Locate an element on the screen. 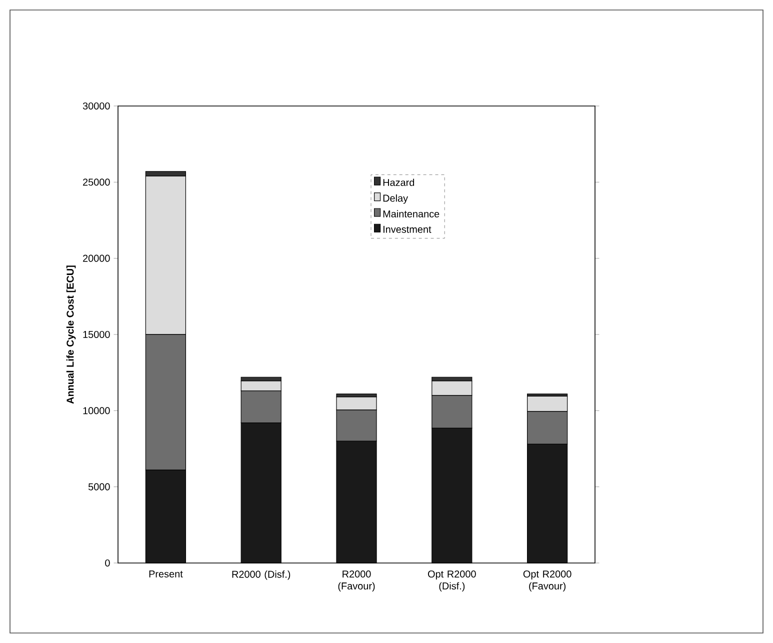 The image size is (773, 643). y-tick-label: 0 is located at coordinates (107, 563).